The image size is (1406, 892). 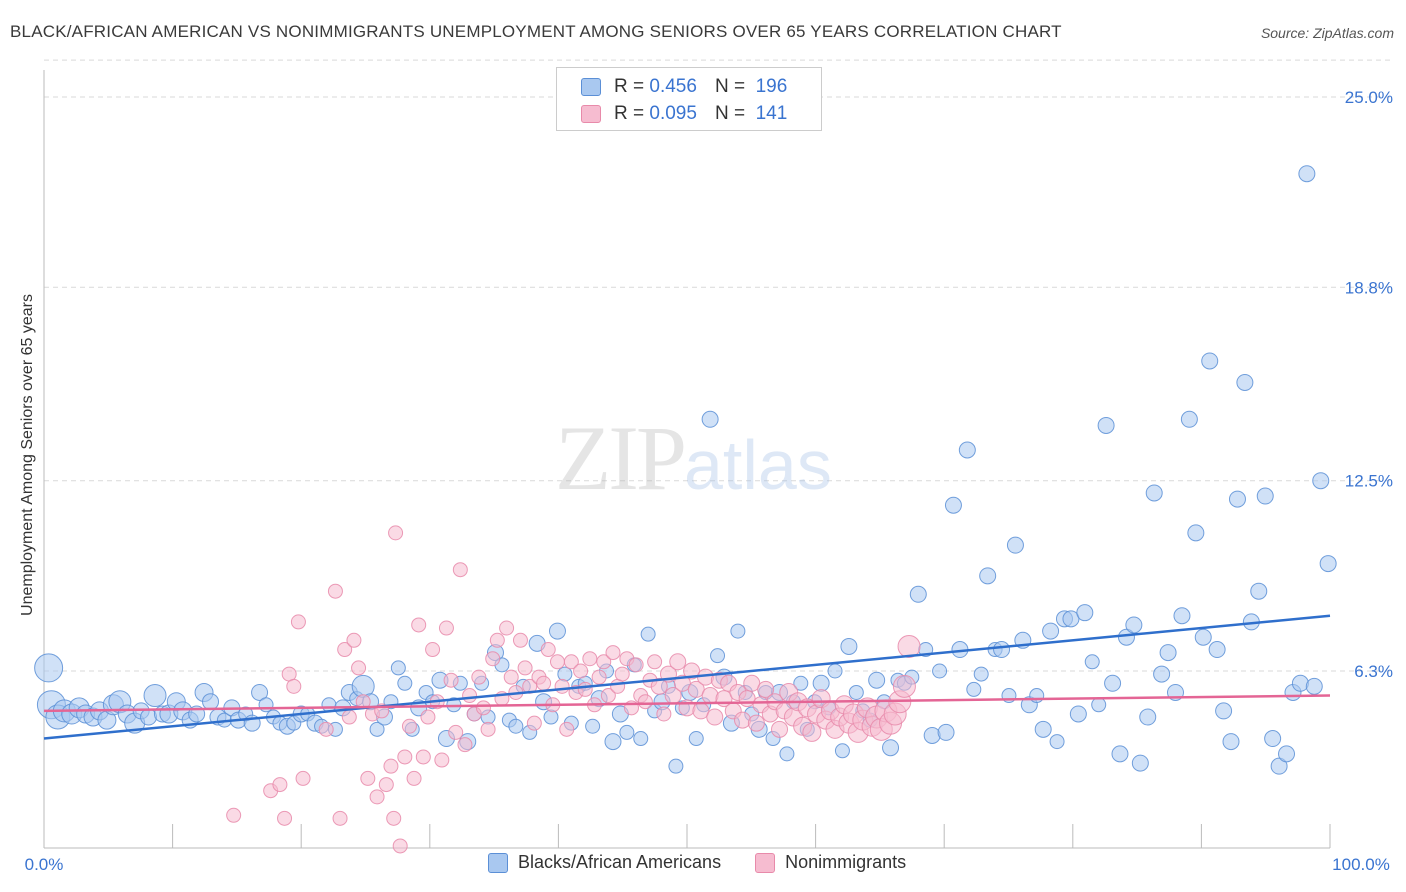 What do you see at coordinates (620, 862) in the screenshot?
I see `legend-label-blacks: Blacks/African Americans` at bounding box center [620, 862].